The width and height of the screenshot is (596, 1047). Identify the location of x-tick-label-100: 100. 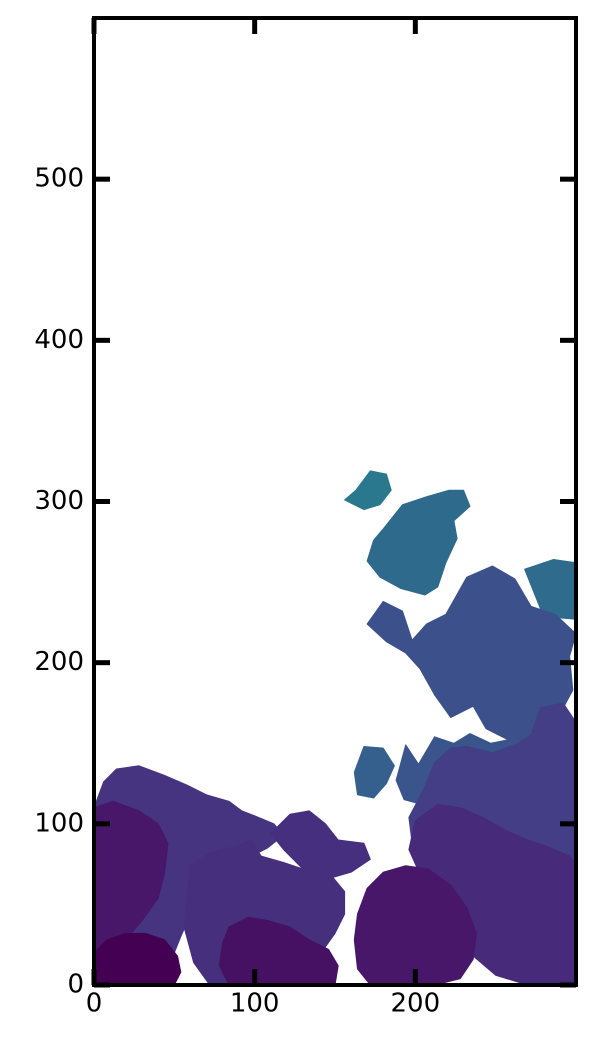
(255, 1003).